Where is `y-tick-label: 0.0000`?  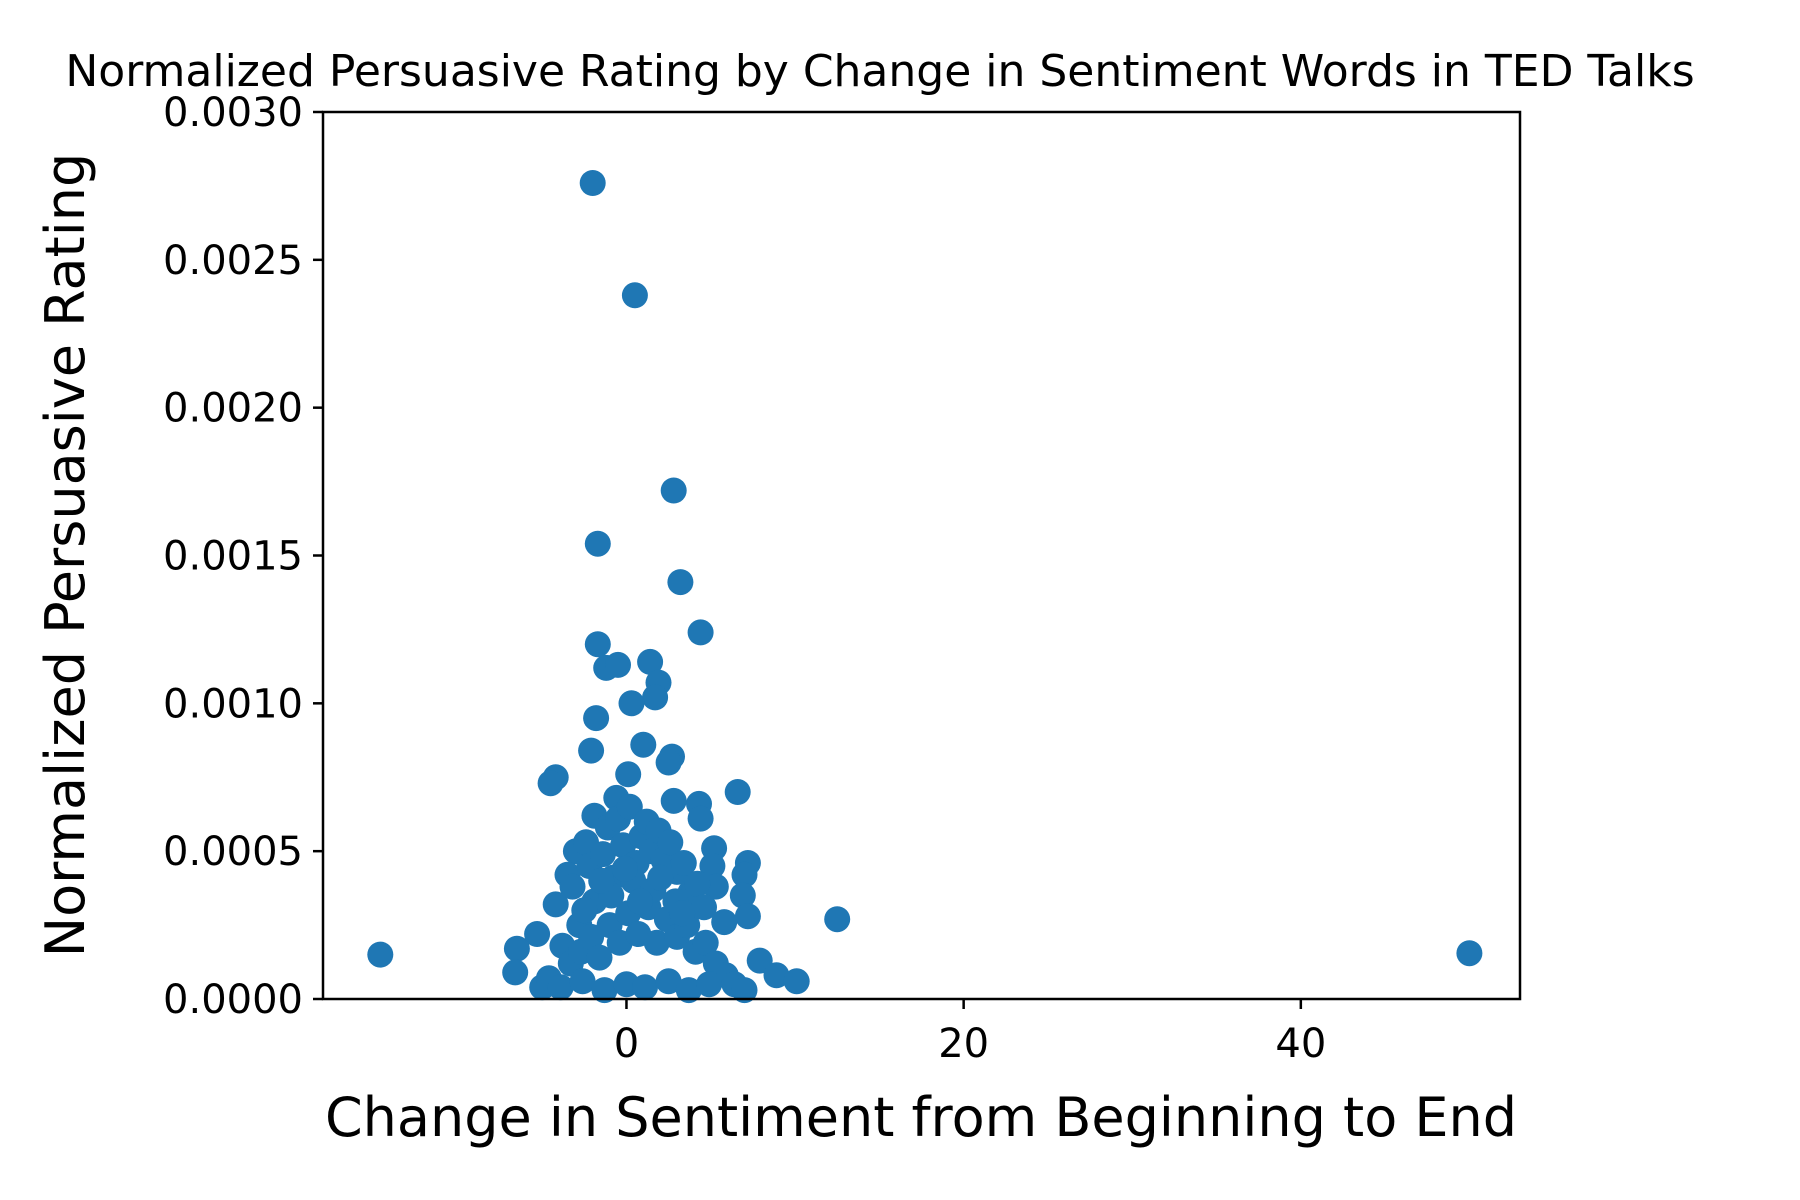 y-tick-label: 0.0000 is located at coordinates (233, 1000).